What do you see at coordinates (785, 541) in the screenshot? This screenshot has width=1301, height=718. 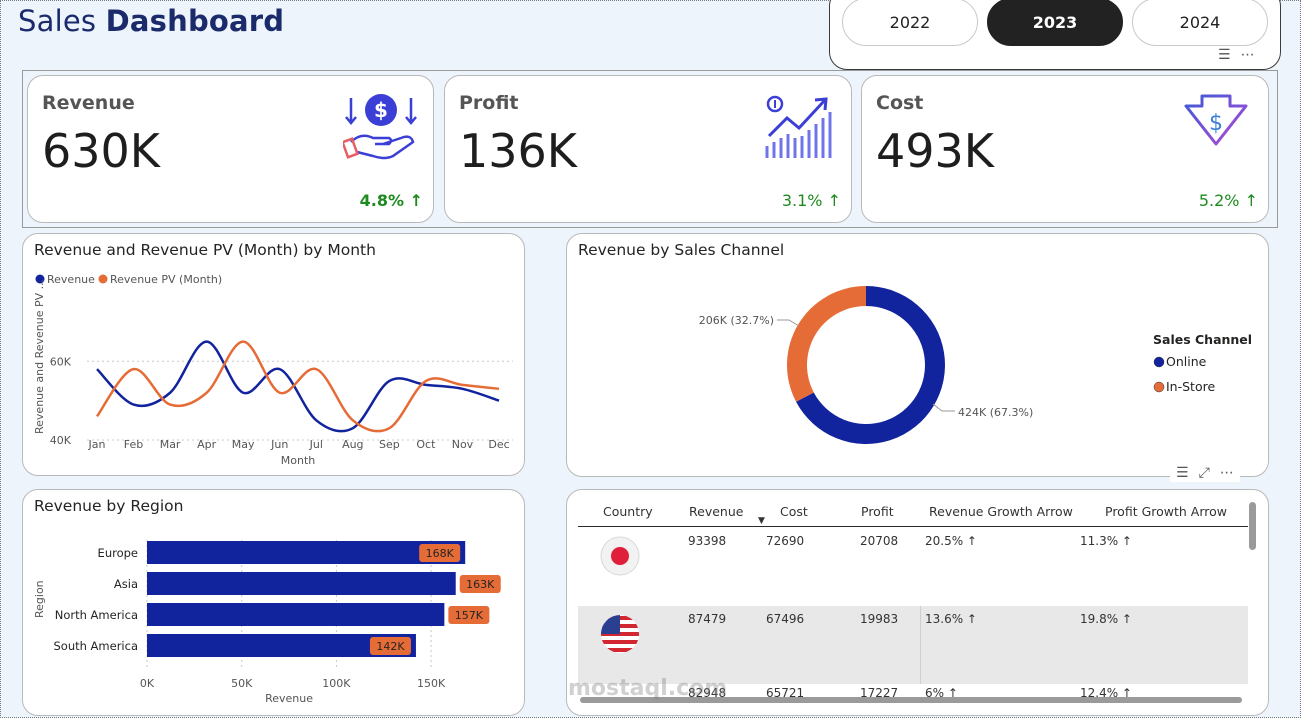 I see `cell-cost: 72690` at bounding box center [785, 541].